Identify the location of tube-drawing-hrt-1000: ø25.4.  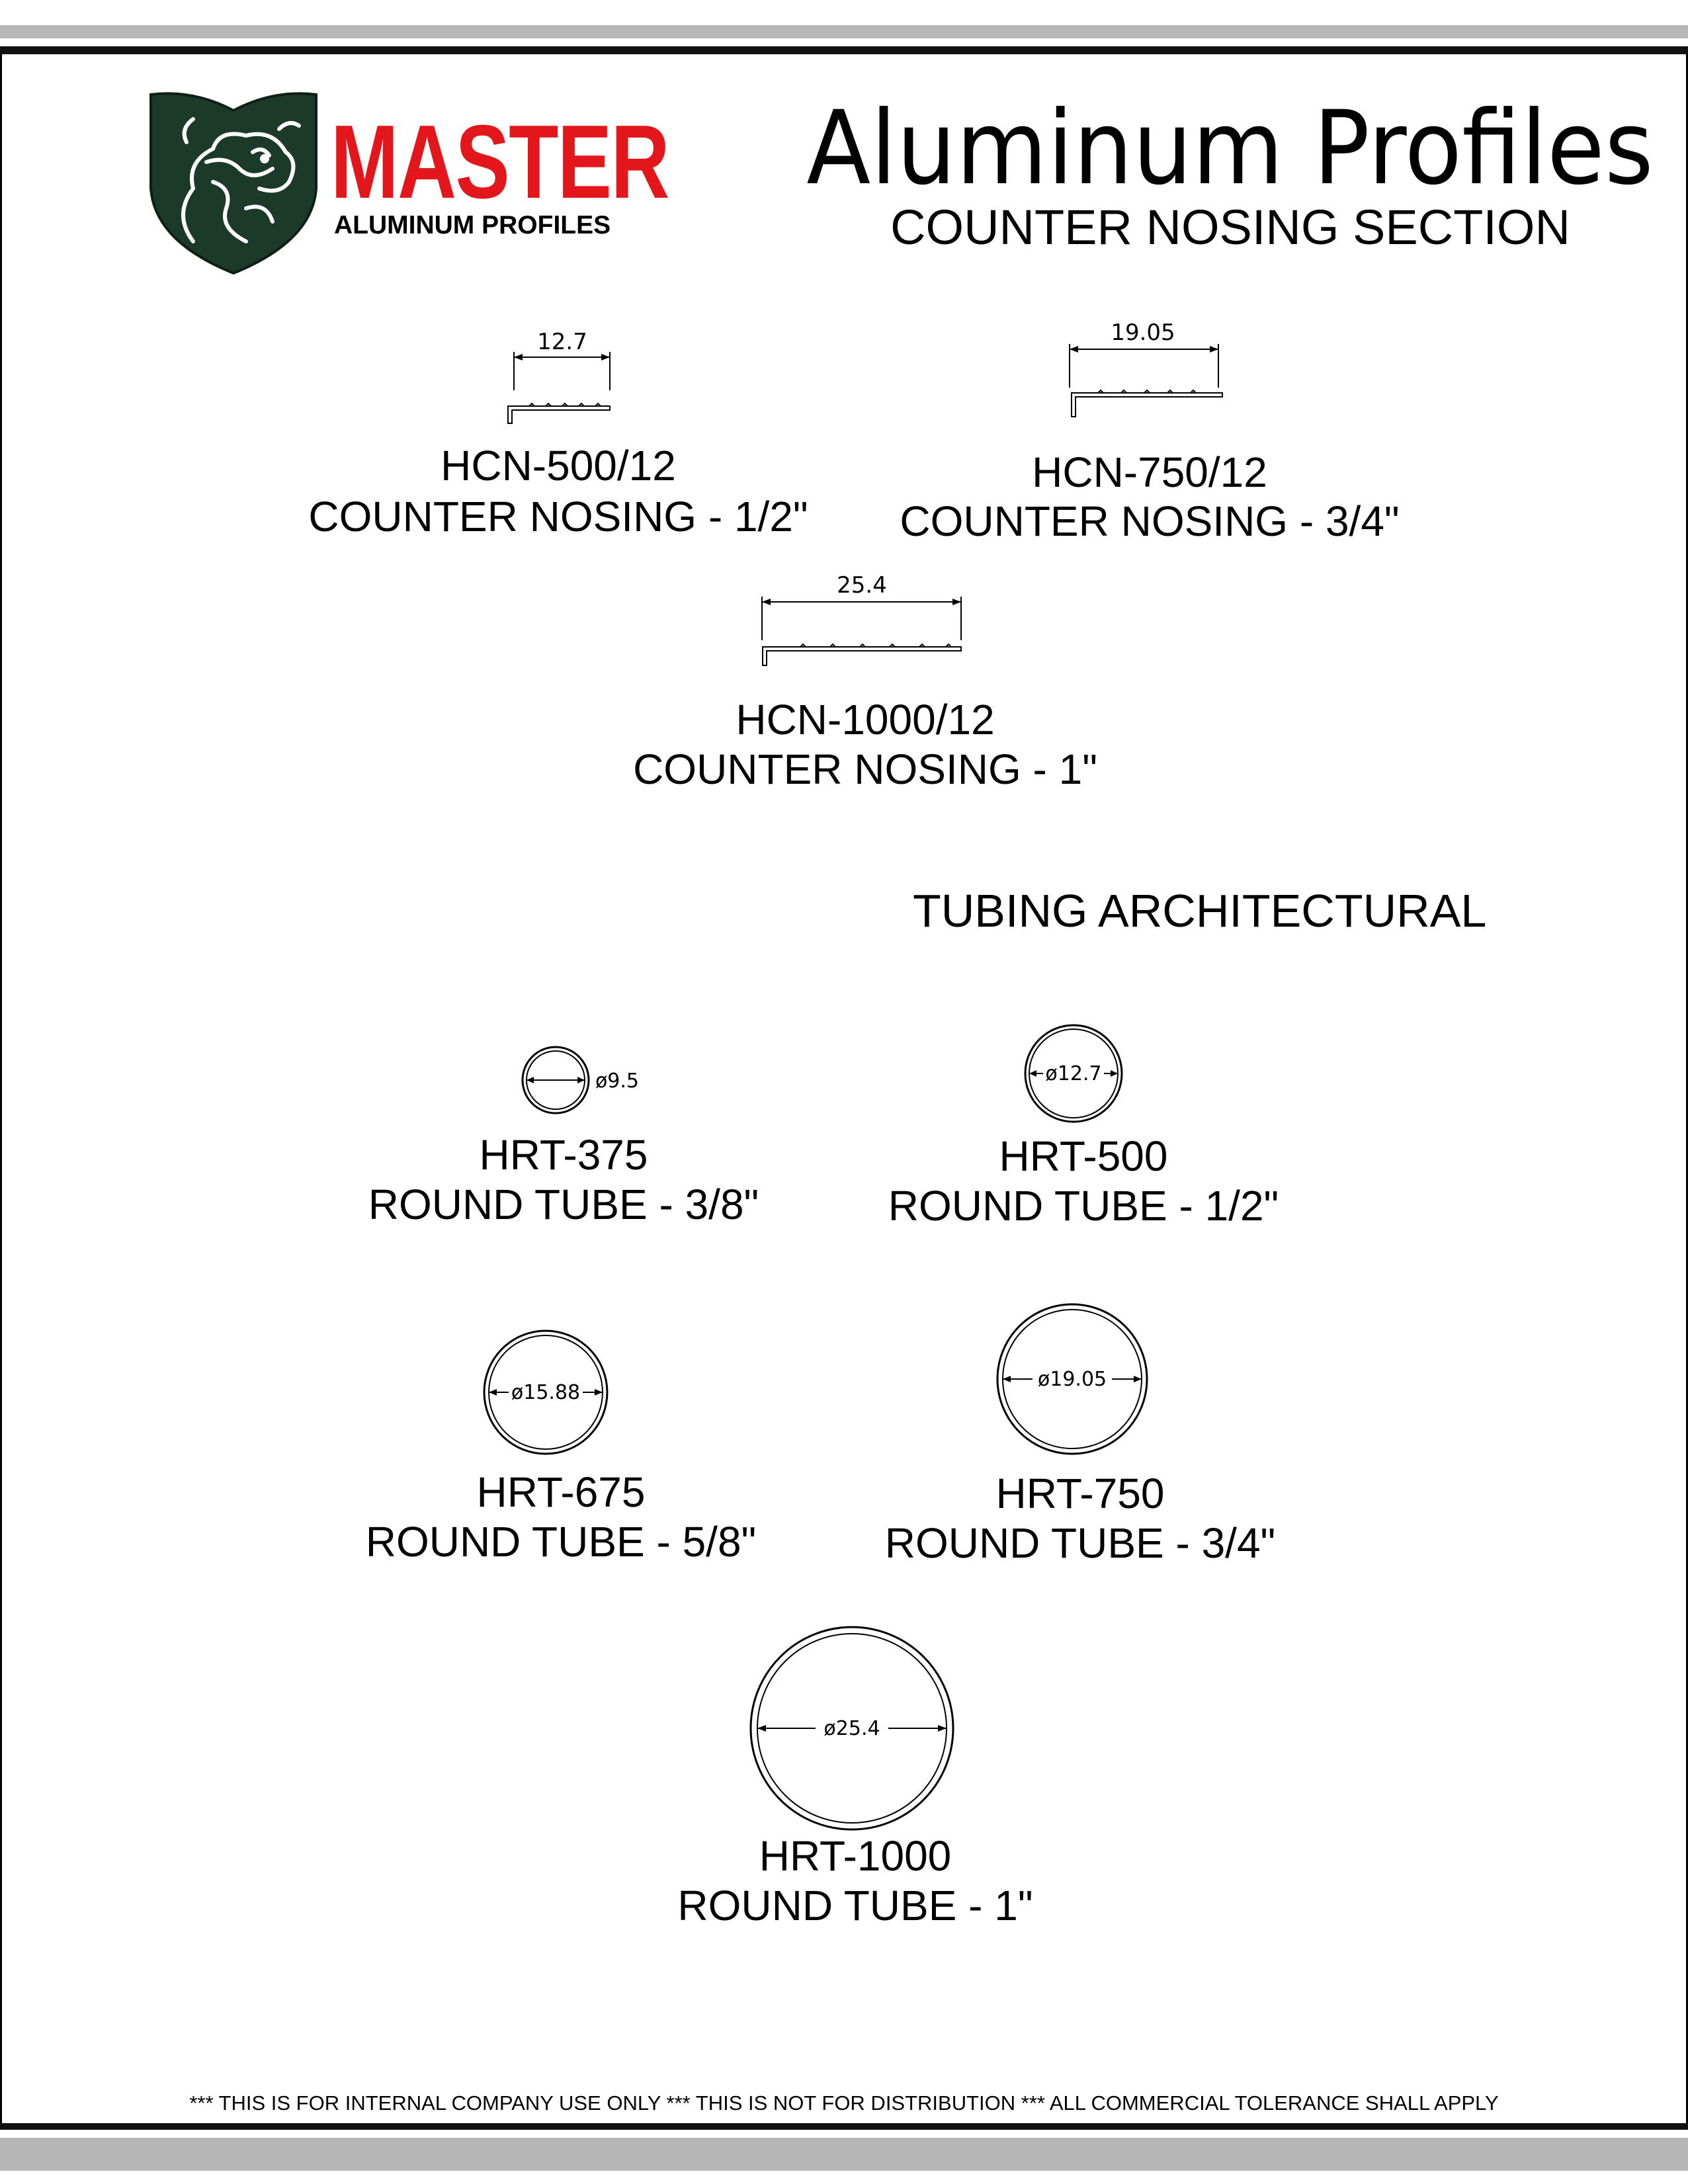
(851, 1728).